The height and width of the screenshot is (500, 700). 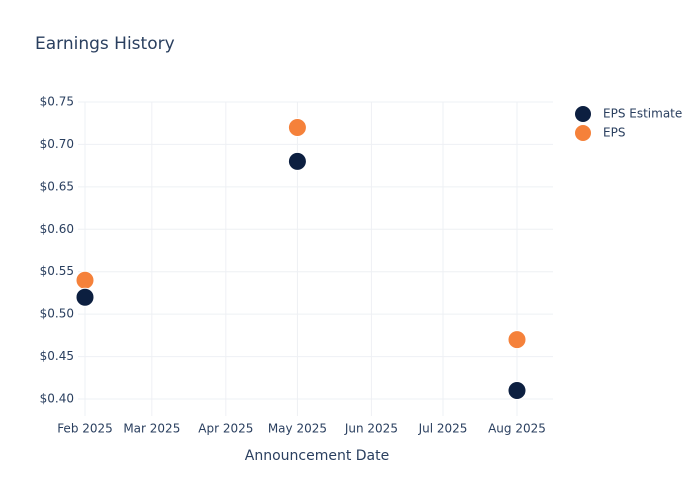 What do you see at coordinates (57, 399) in the screenshot?
I see `y-tick-label: $0.40` at bounding box center [57, 399].